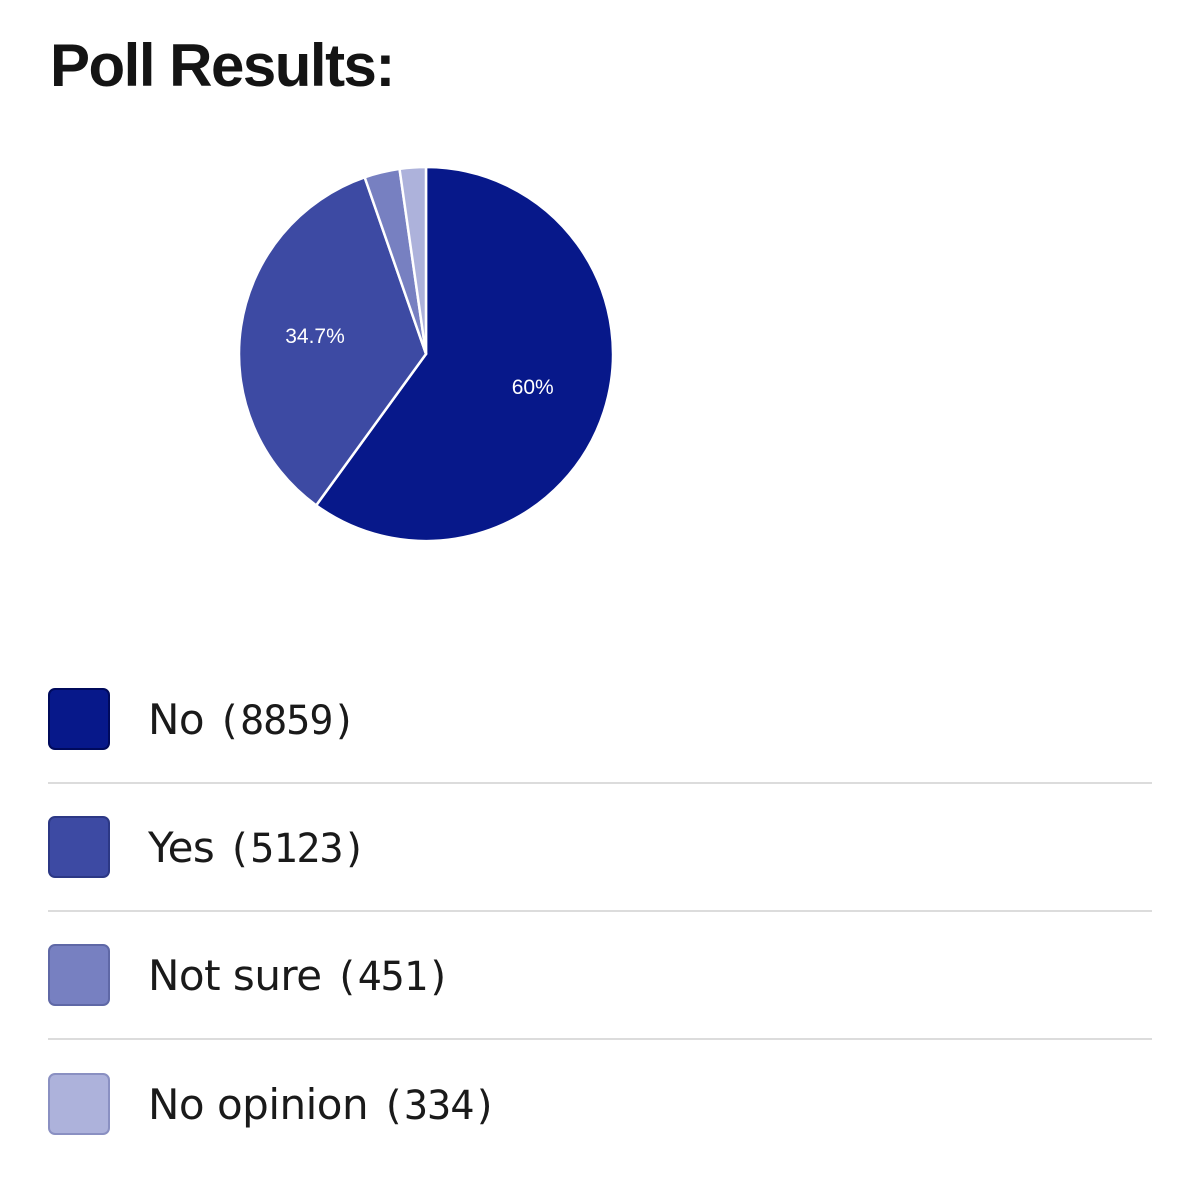 The image size is (1200, 1194). I want to click on legend-swatch-yes, so click(79, 847).